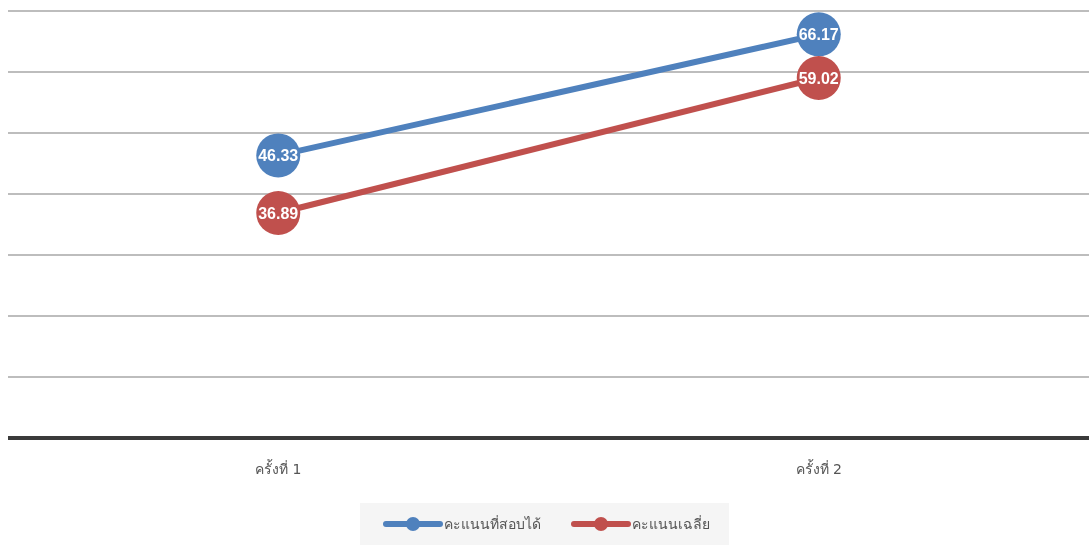  I want to click on data-label: 36.89, so click(278, 213).